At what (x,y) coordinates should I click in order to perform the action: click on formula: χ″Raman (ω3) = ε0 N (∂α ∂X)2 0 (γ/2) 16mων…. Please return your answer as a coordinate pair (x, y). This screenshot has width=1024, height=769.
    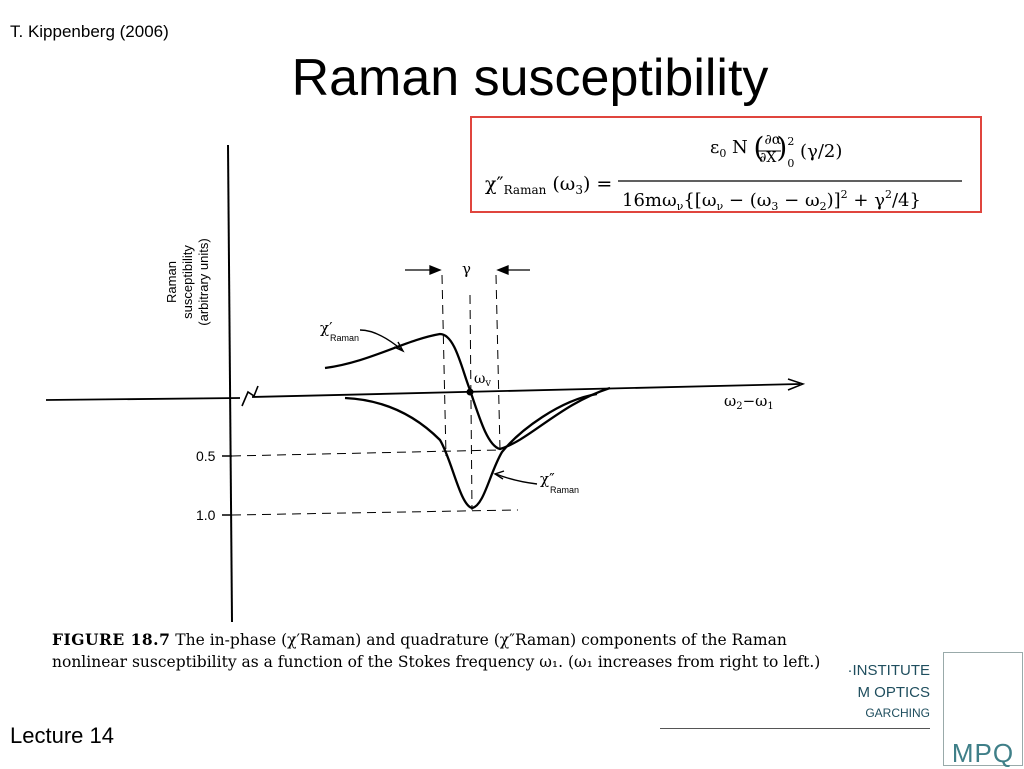
    Looking at the image, I should click on (723, 172).